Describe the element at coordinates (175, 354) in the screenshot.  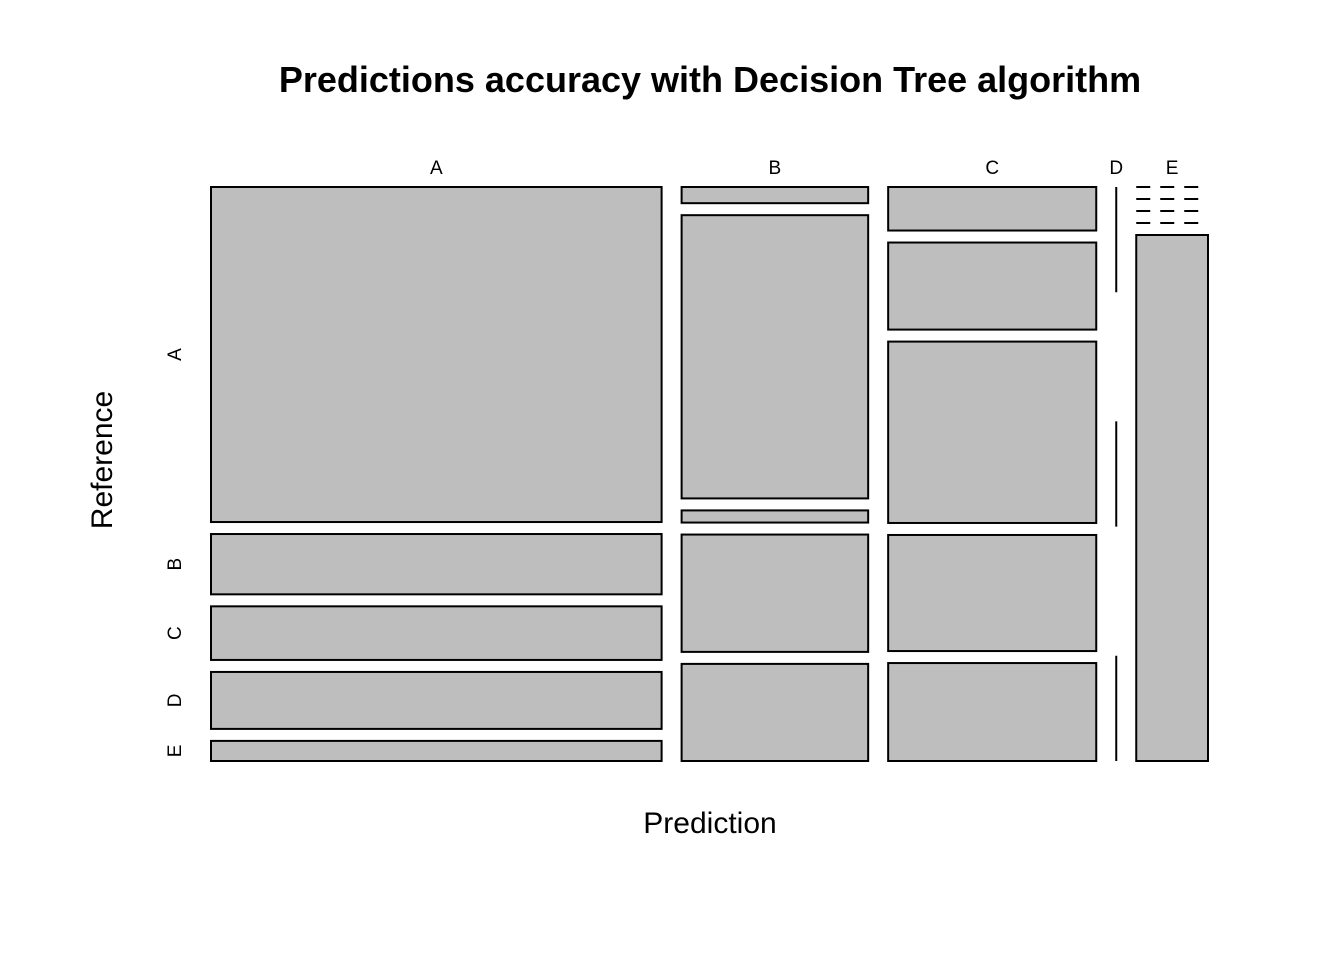
I see `y-tick-label-a: A` at that location.